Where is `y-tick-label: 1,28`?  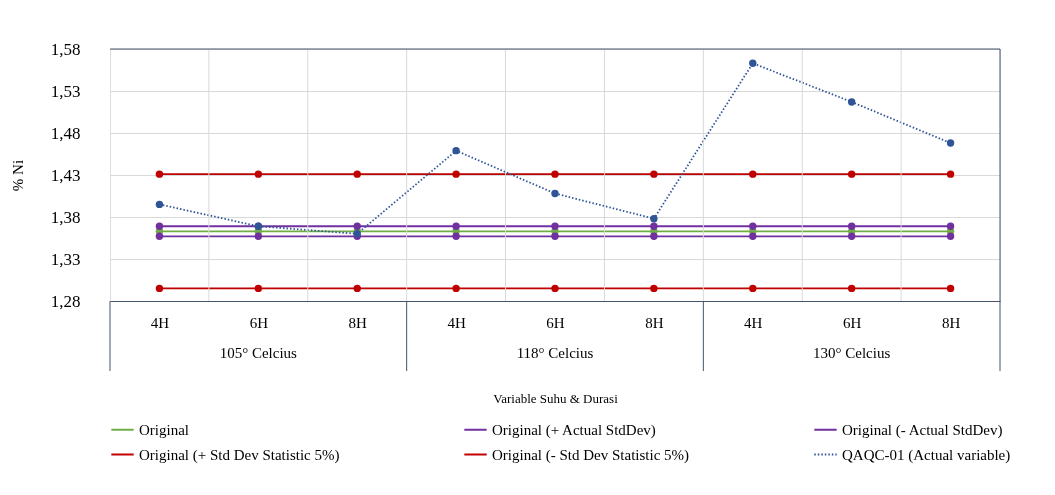
y-tick-label: 1,28 is located at coordinates (65, 301).